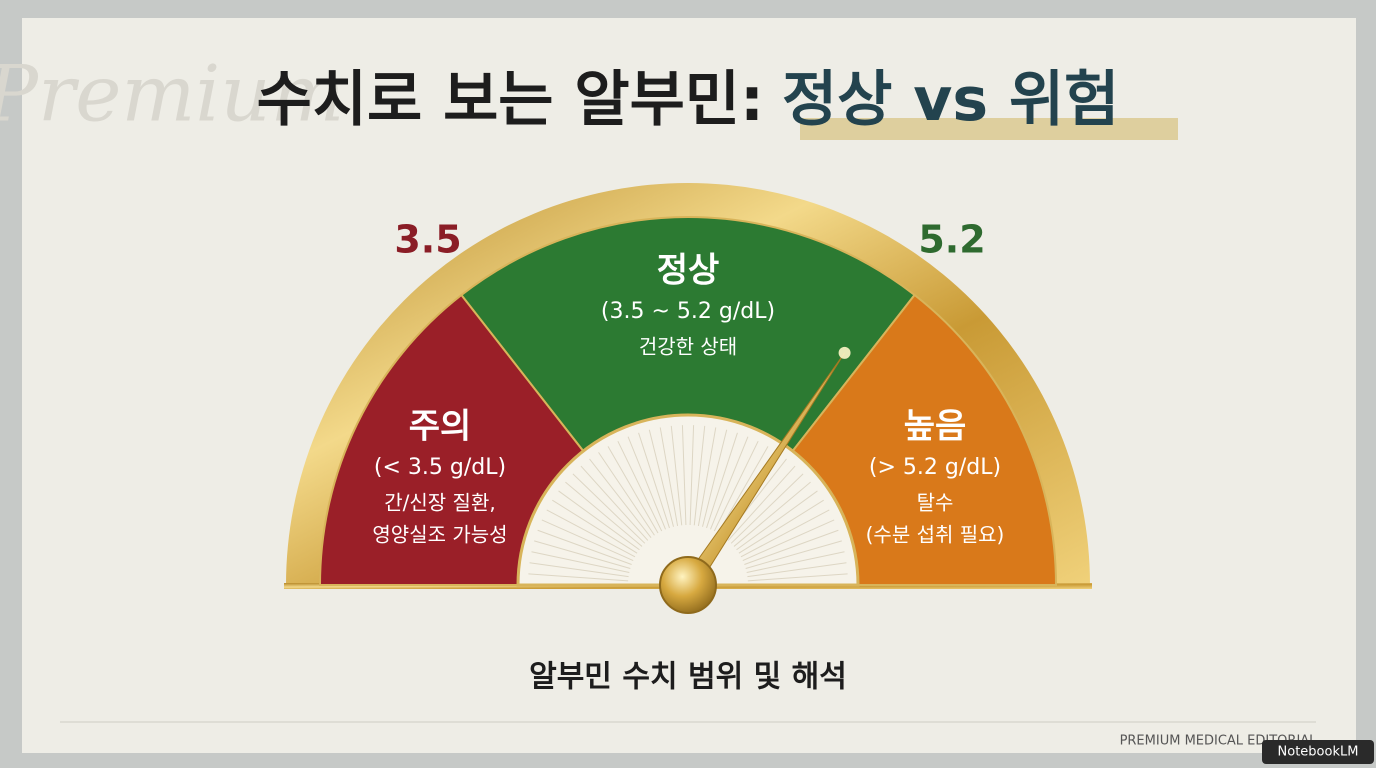  Describe the element at coordinates (688, 347) in the screenshot. I see `segment-note: 건강한 상태` at that location.